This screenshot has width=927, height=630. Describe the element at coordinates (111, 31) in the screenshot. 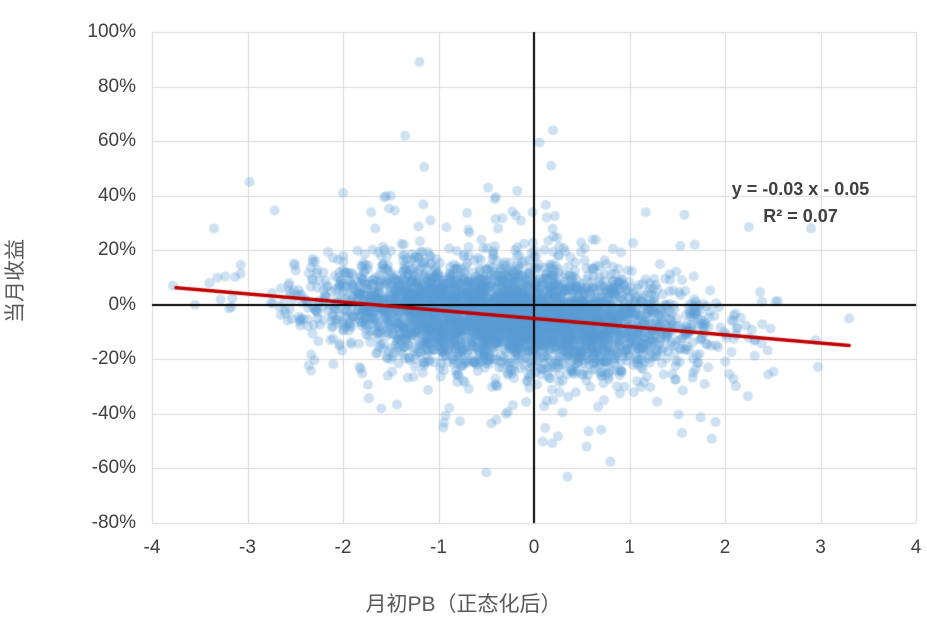

I see `y-axis-tick-label: 100%` at that location.